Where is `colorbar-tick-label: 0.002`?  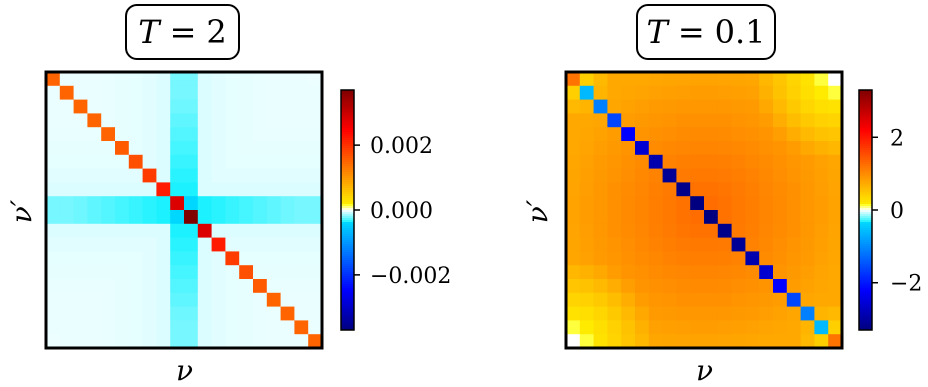 colorbar-tick-label: 0.002 is located at coordinates (401, 146).